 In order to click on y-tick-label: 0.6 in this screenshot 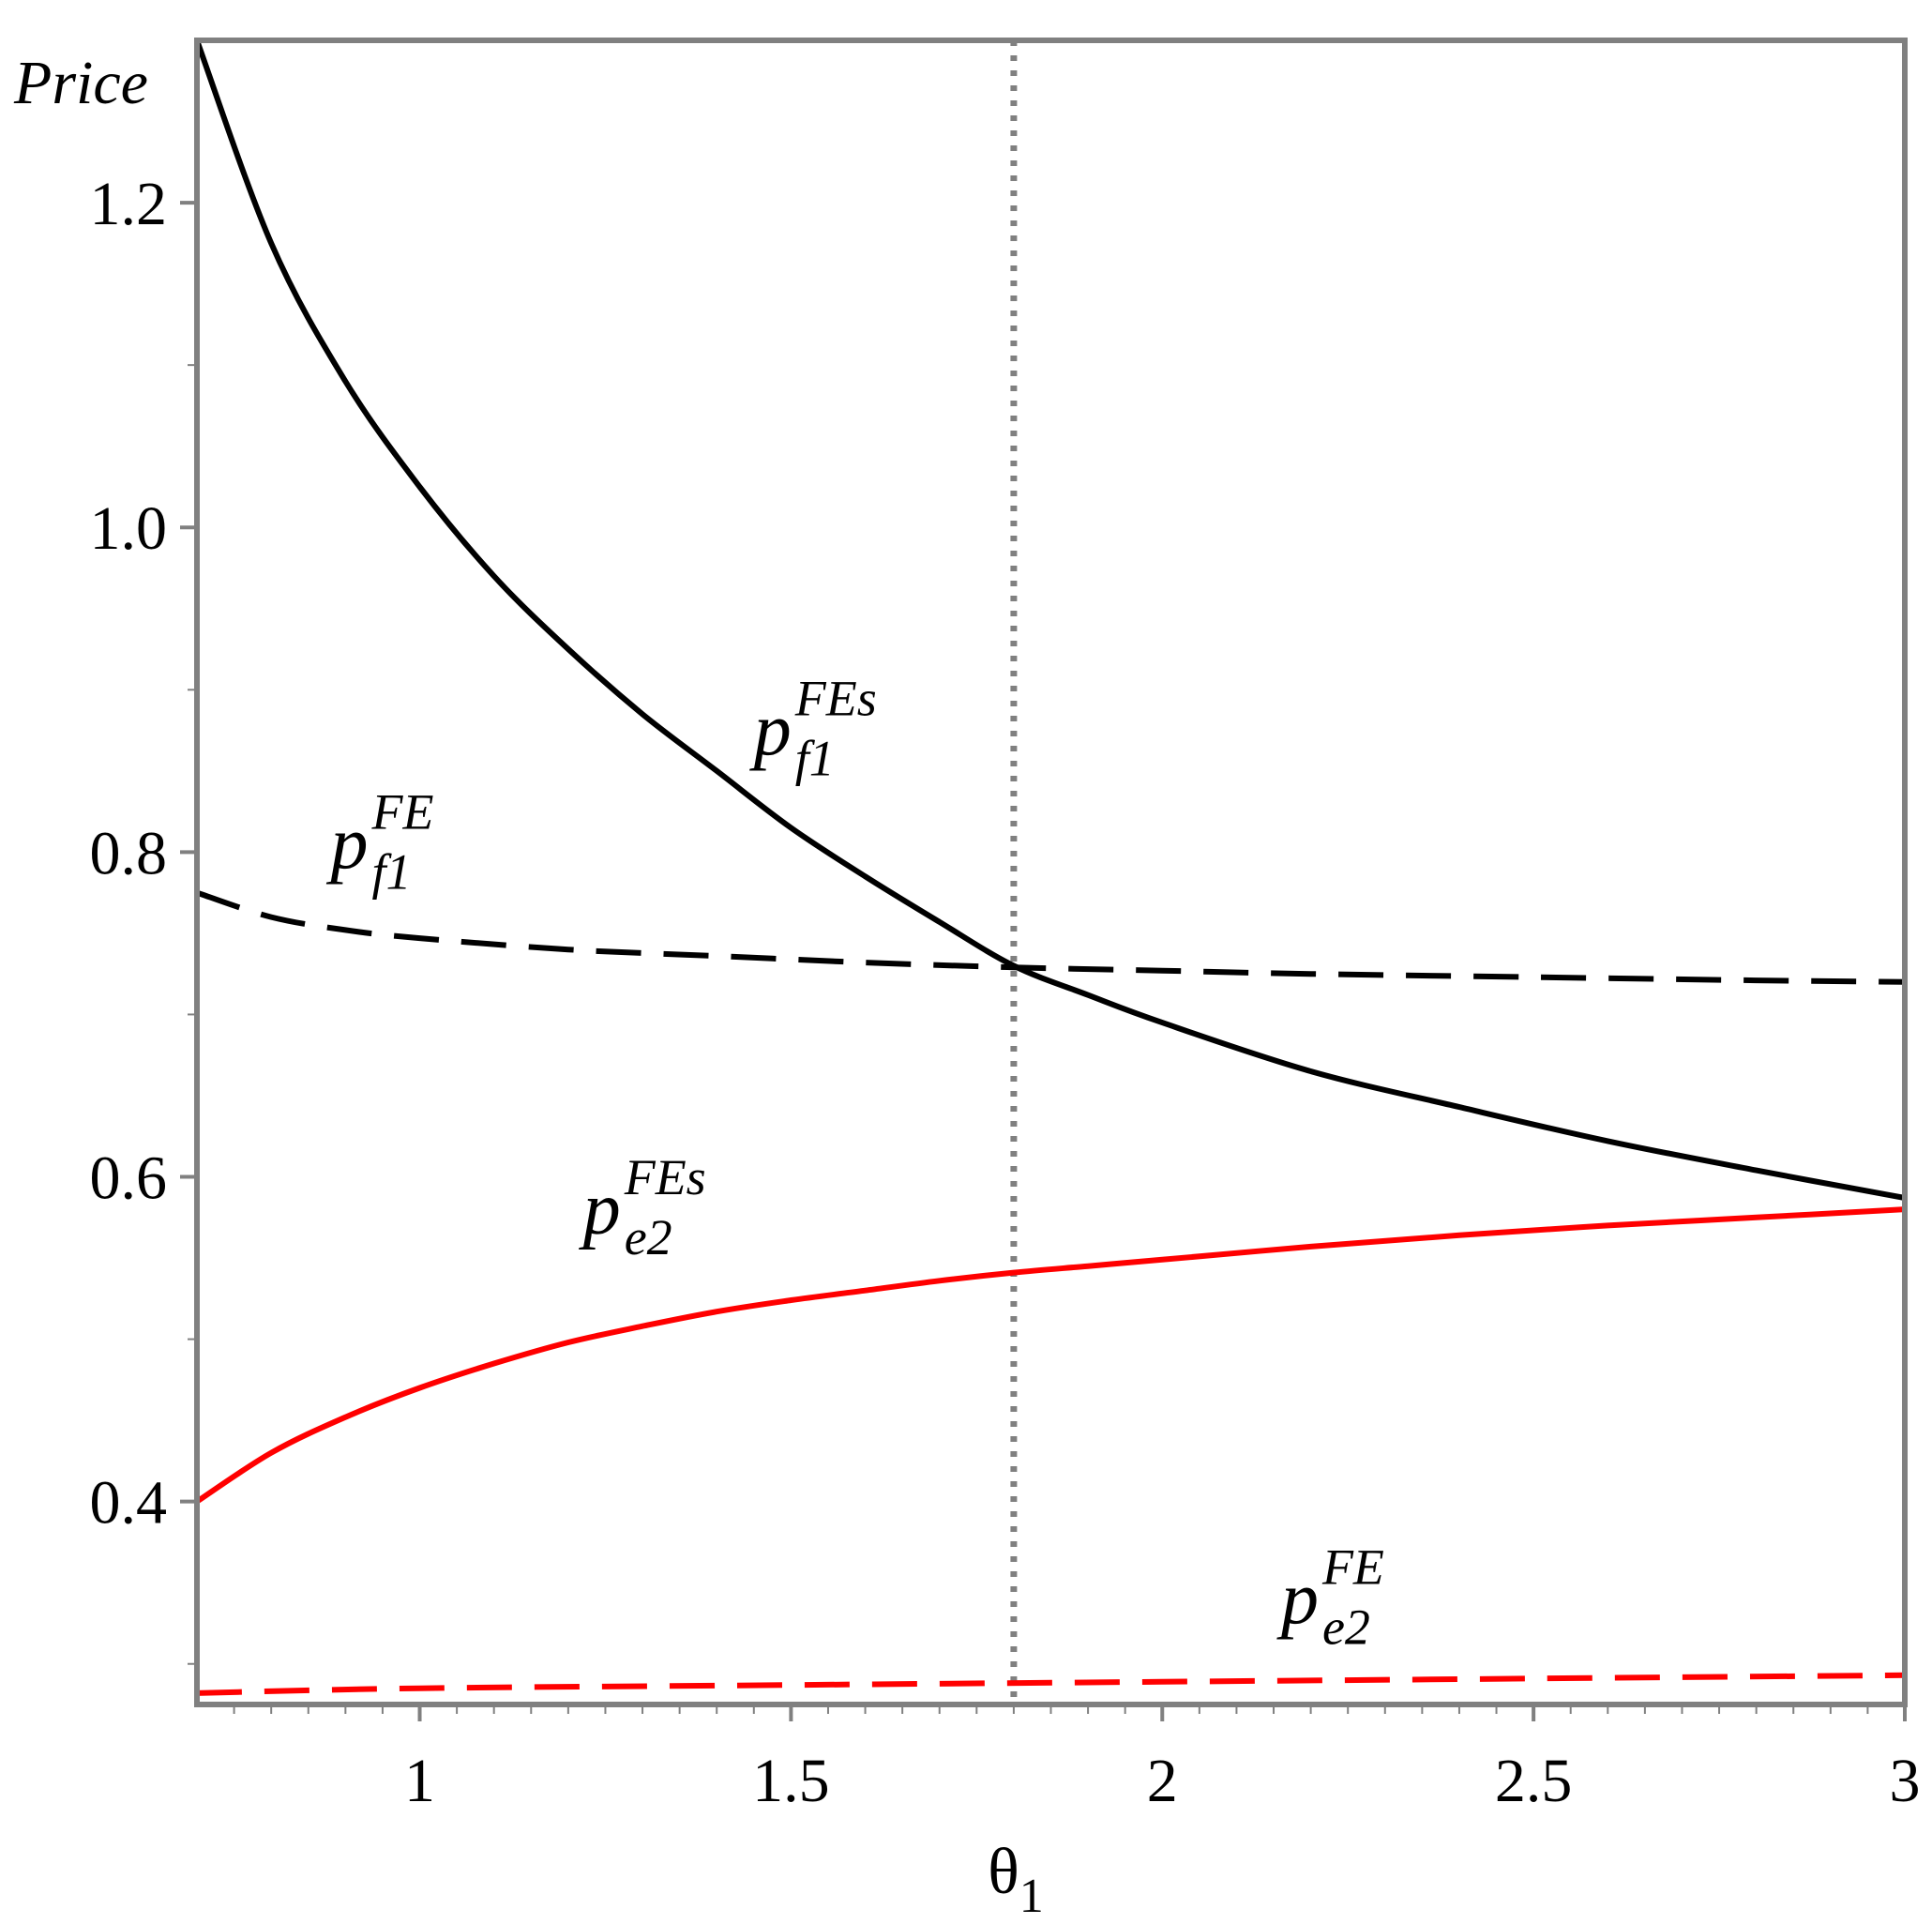, I will do `click(129, 1178)`.